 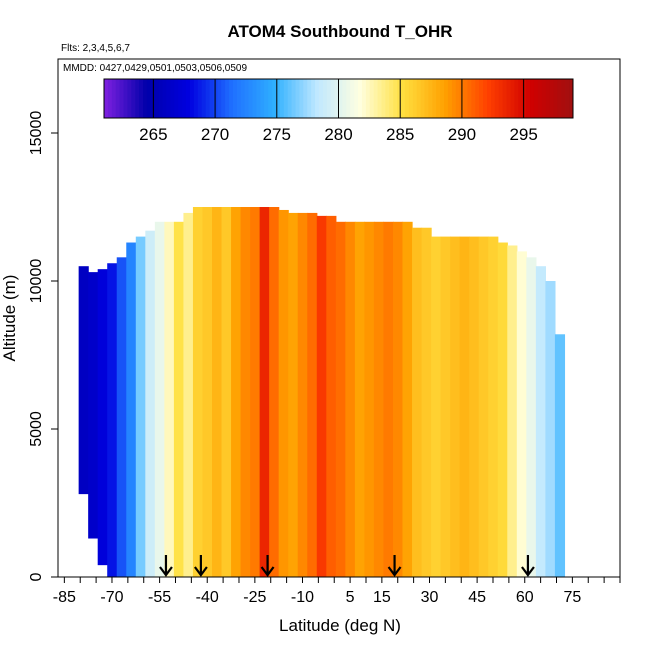 I want to click on chart-title: ATOM4 Southbound T_OHR, so click(x=339, y=31).